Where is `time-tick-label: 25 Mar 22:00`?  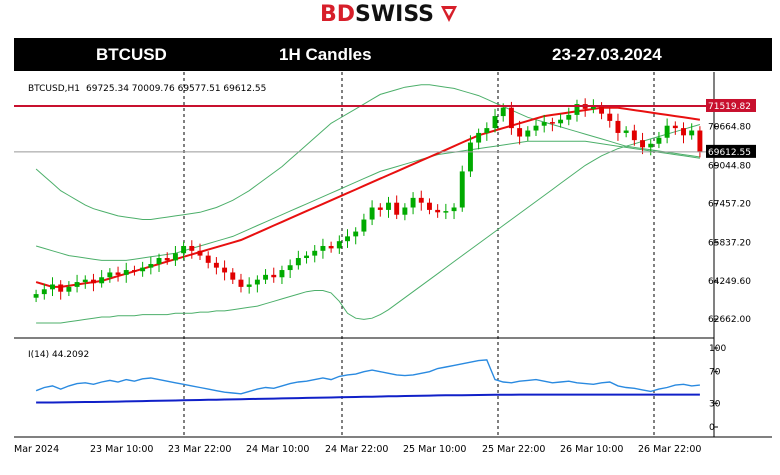 time-tick-label: 25 Mar 22:00 is located at coordinates (513, 449).